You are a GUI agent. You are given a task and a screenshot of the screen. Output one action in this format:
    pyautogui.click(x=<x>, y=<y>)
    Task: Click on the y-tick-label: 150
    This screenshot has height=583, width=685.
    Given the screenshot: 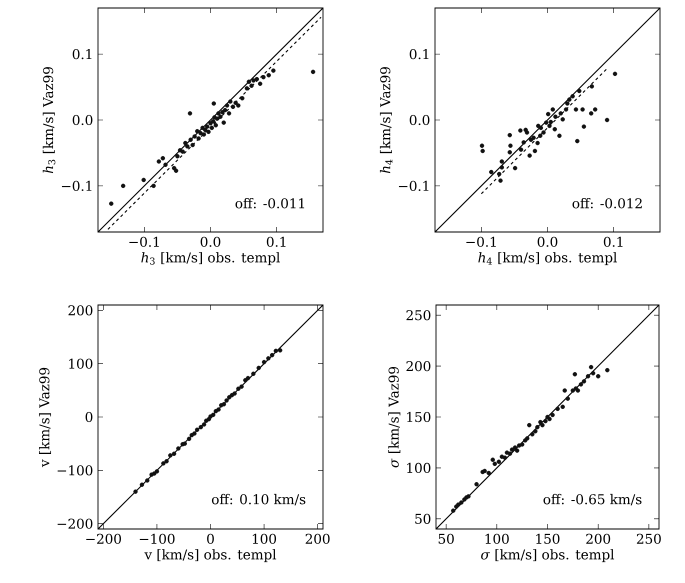 What is the action you would take?
    pyautogui.click(x=418, y=417)
    